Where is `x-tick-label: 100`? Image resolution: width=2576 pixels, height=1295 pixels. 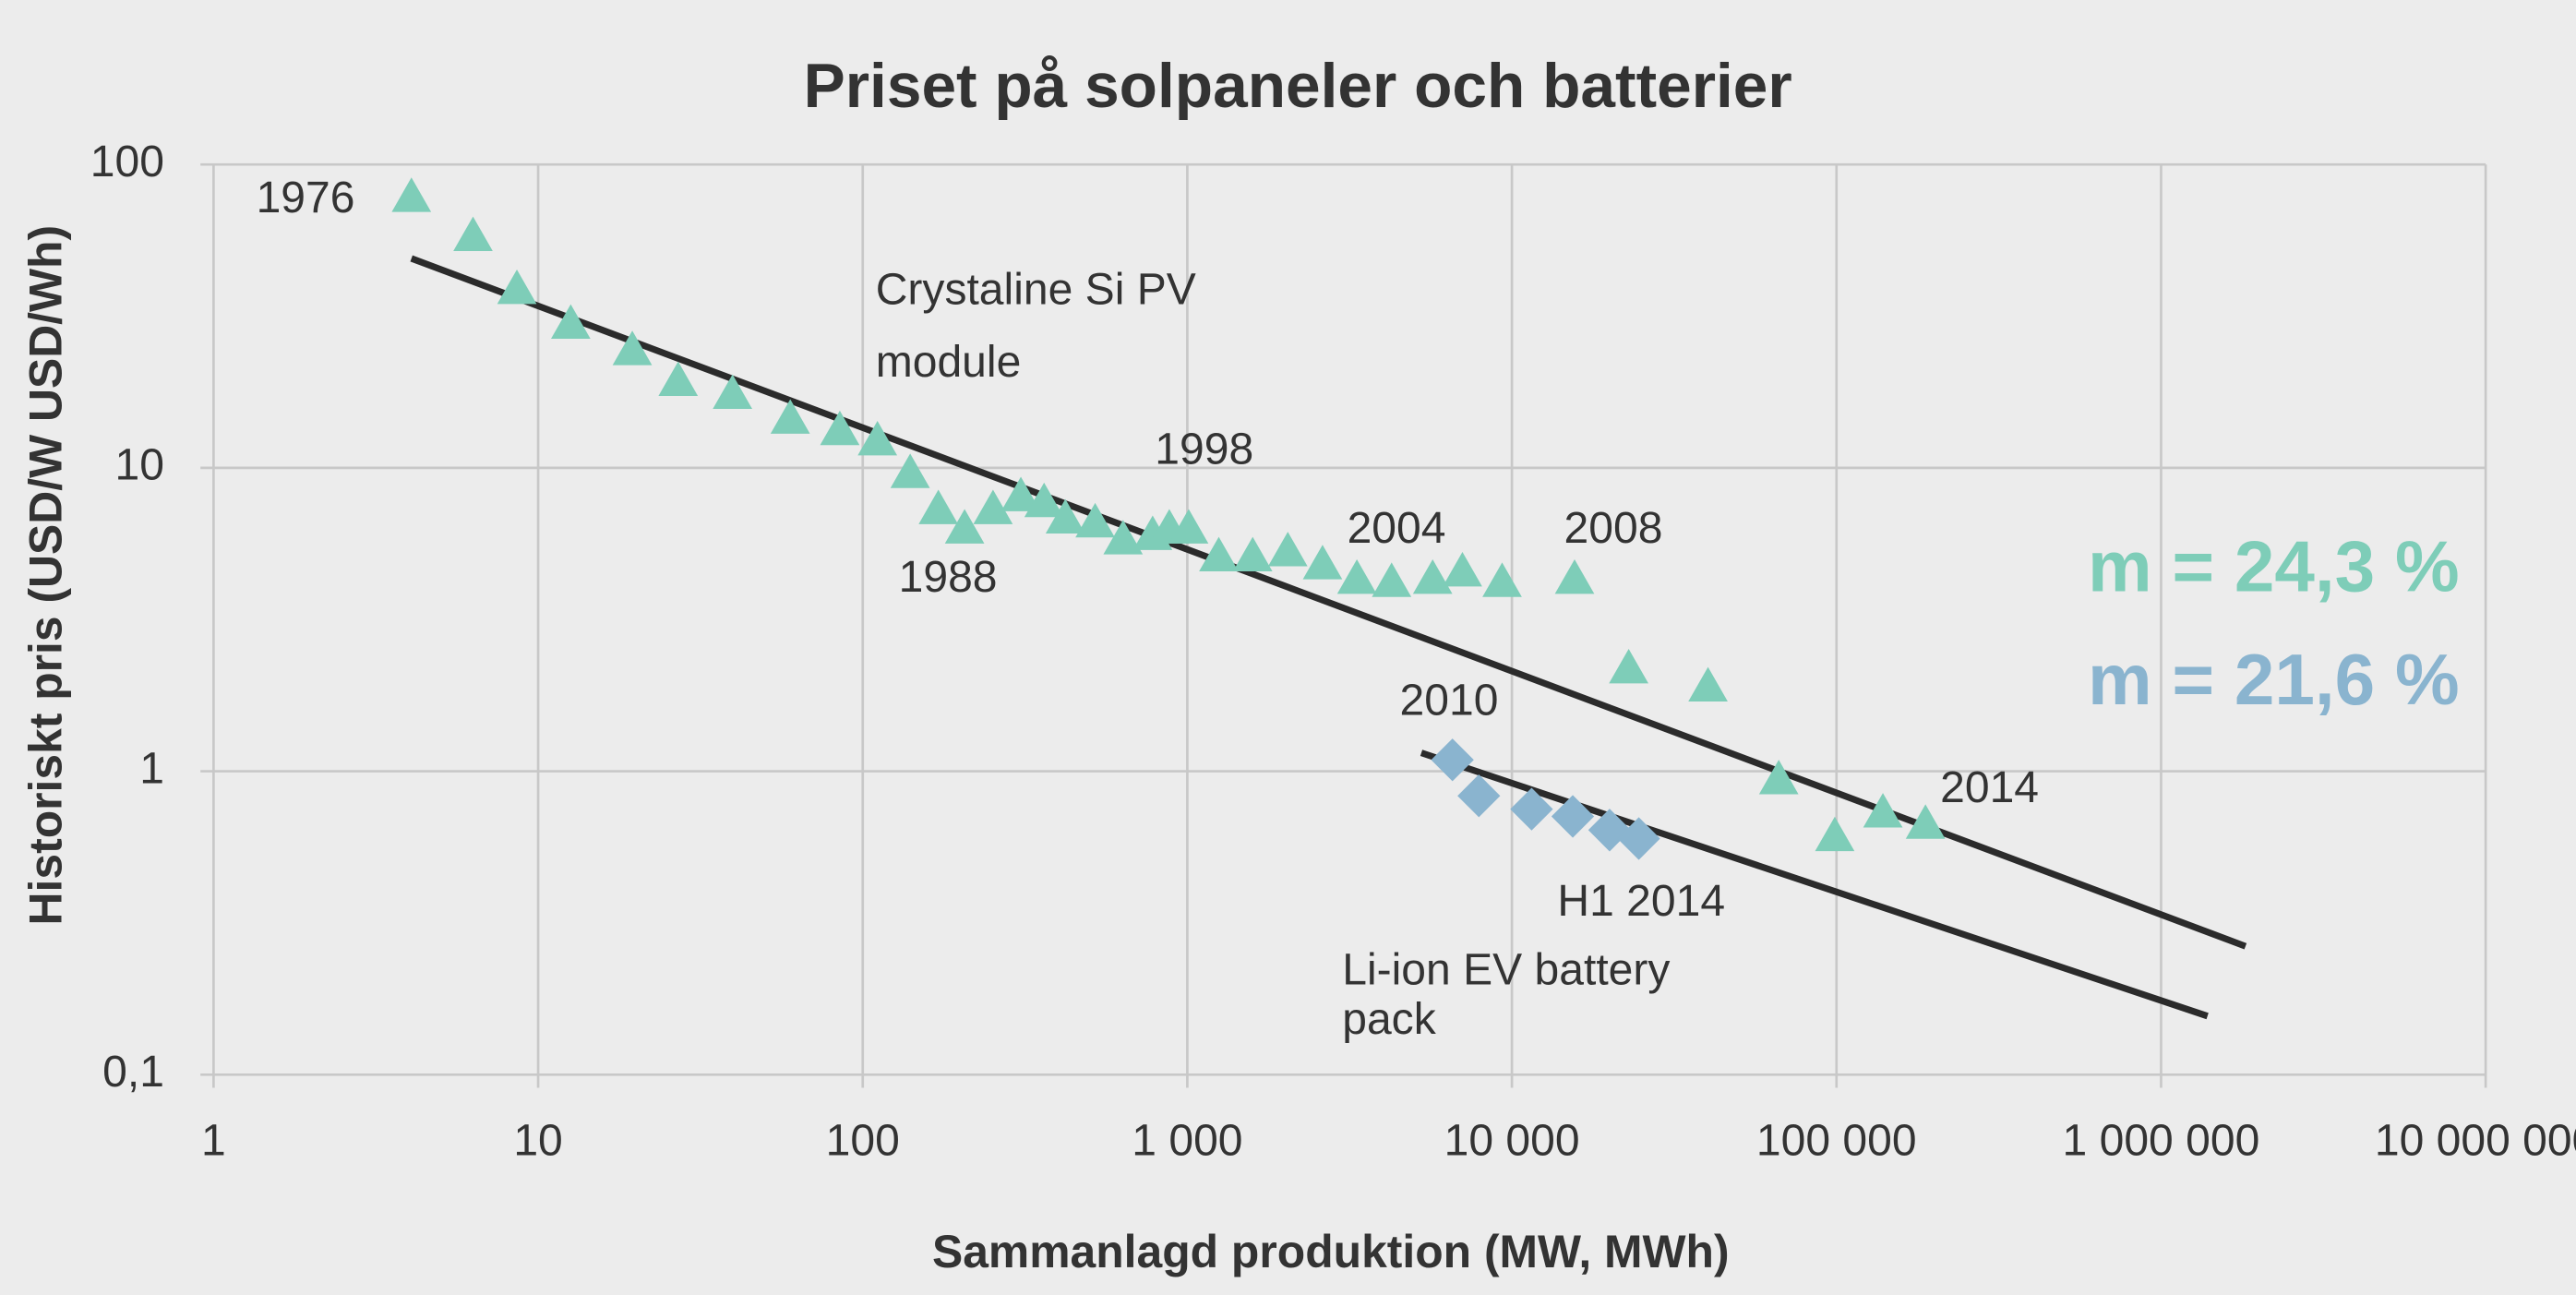
x-tick-label: 100 is located at coordinates (863, 1141).